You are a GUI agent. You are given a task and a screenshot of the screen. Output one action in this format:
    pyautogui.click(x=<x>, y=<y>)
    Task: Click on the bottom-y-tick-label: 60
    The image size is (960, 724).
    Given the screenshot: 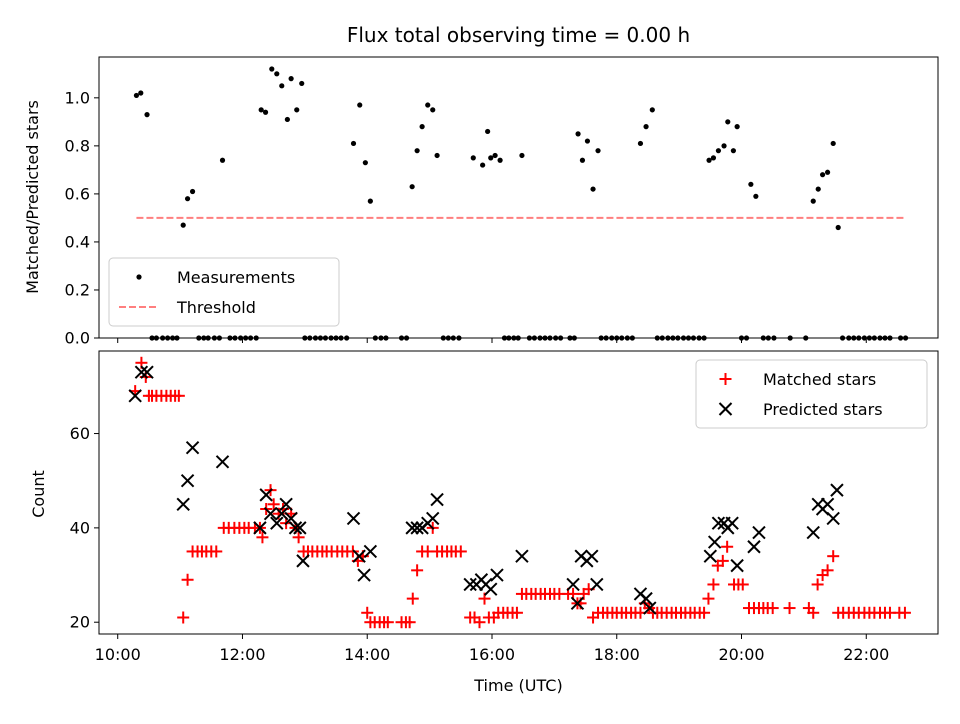 What is the action you would take?
    pyautogui.click(x=80, y=433)
    